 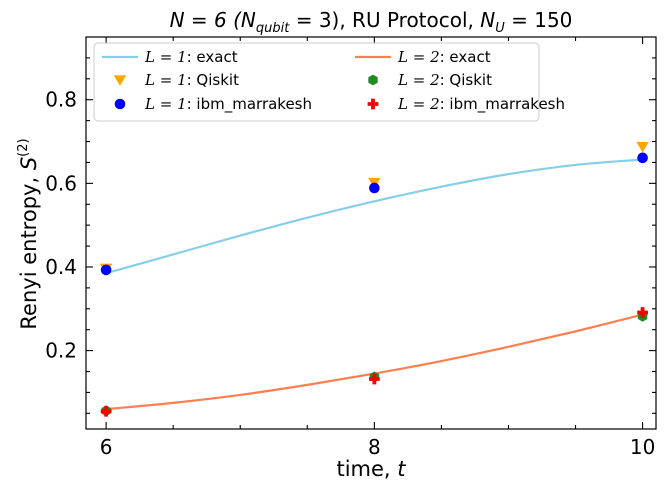 What do you see at coordinates (61, 351) in the screenshot?
I see `y-tick-label: 0.2` at bounding box center [61, 351].